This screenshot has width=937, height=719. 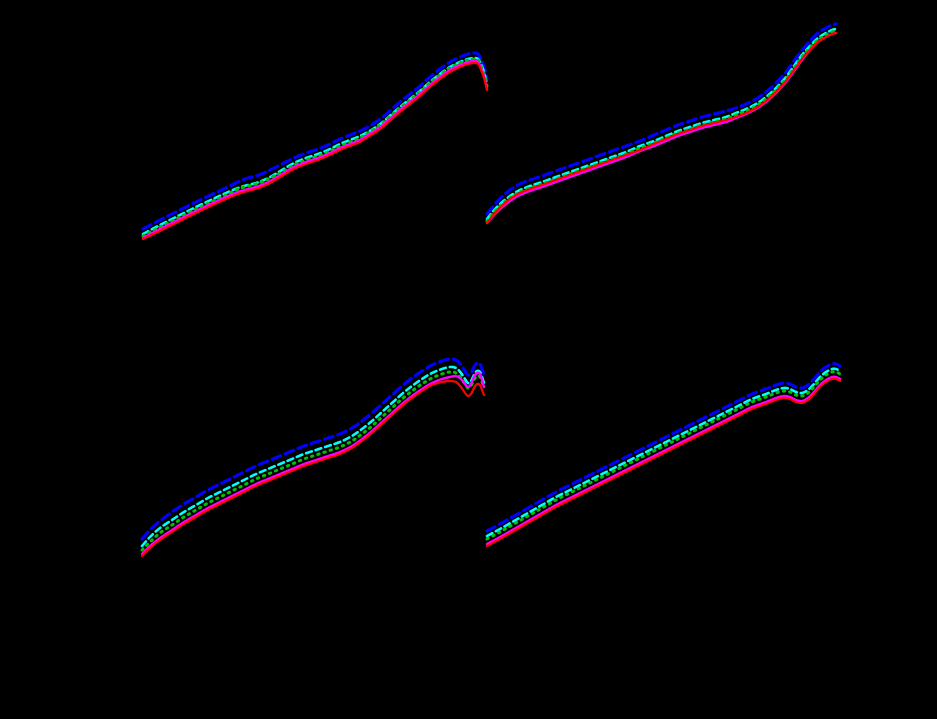 I want to click on panel-bottom-right-series-red, so click(x=663, y=462).